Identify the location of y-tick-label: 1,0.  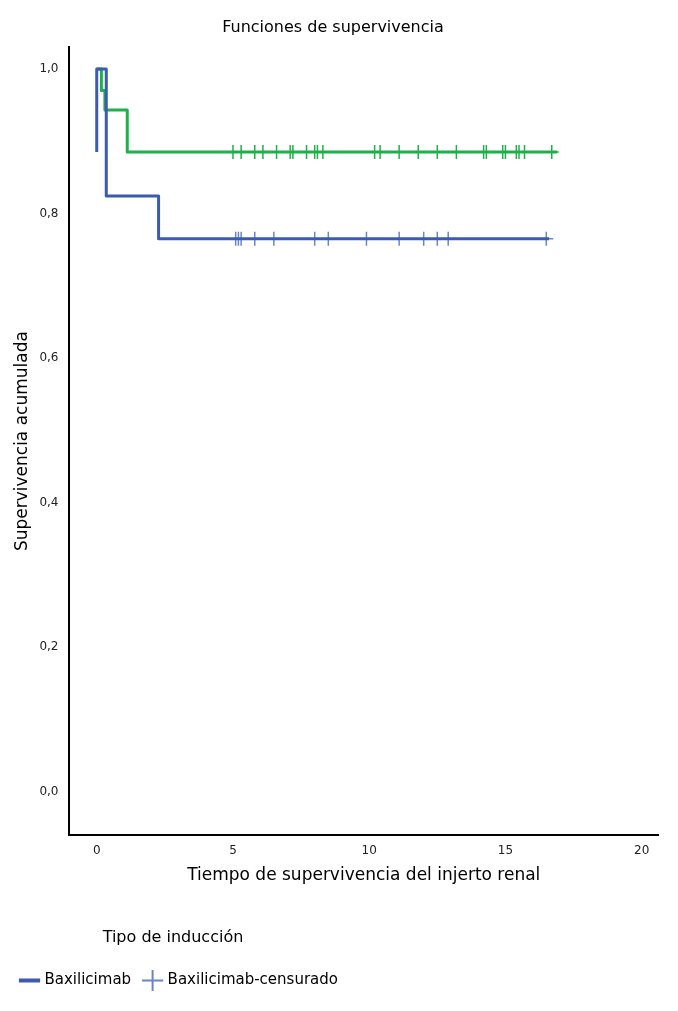
(49, 68).